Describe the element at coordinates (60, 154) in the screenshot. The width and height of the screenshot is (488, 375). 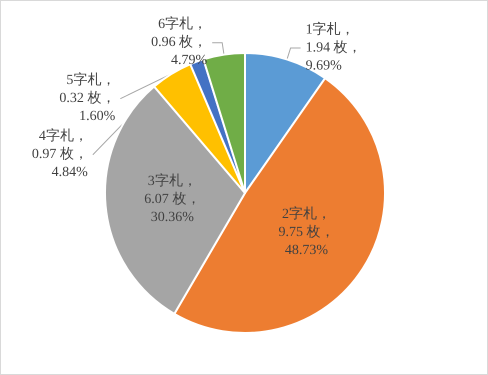
I see `slice-label: 4字札， 0.97 枚， 4.84%` at that location.